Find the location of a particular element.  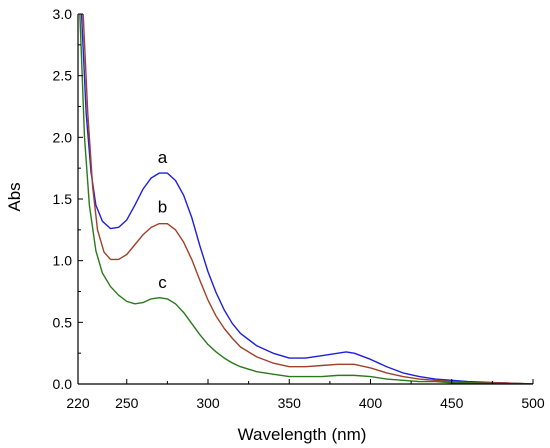

y-tick-label: 1.5 is located at coordinates (63, 199).